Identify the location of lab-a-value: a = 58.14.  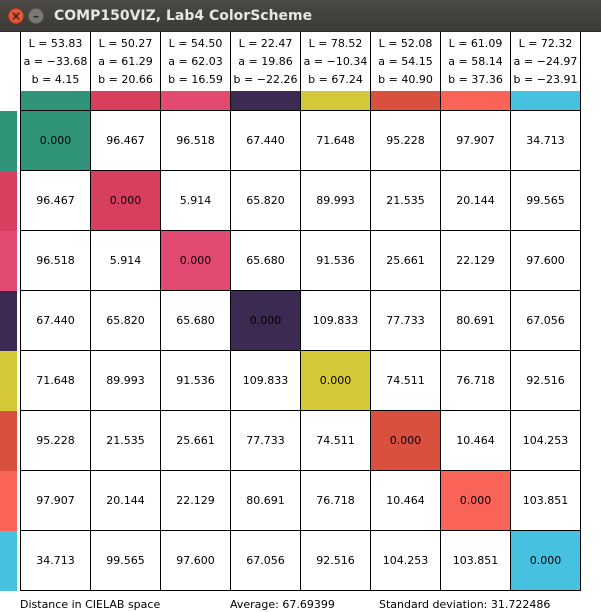
(475, 61).